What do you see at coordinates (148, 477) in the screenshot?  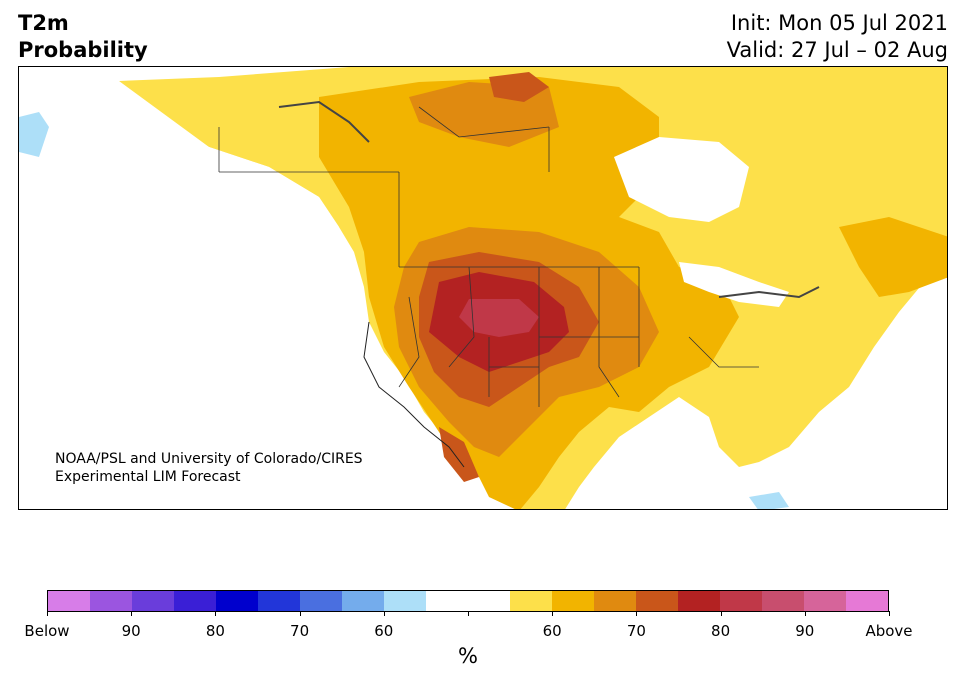 I see `credit-line-2: Experimental LIM Forecast` at bounding box center [148, 477].